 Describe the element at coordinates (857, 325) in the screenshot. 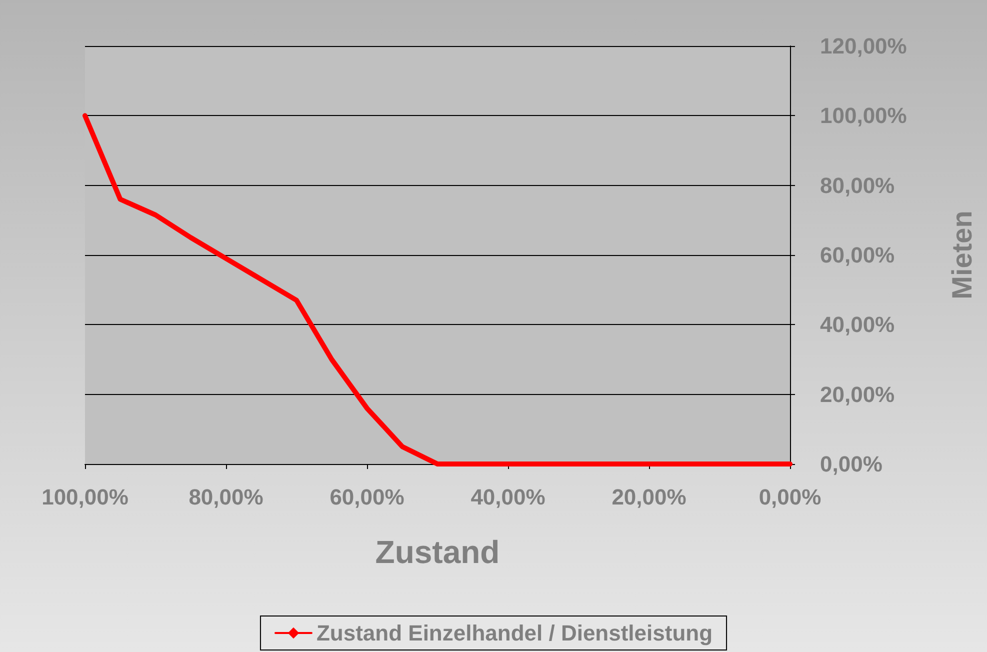

I see `y-tick-label: 40,00%` at that location.